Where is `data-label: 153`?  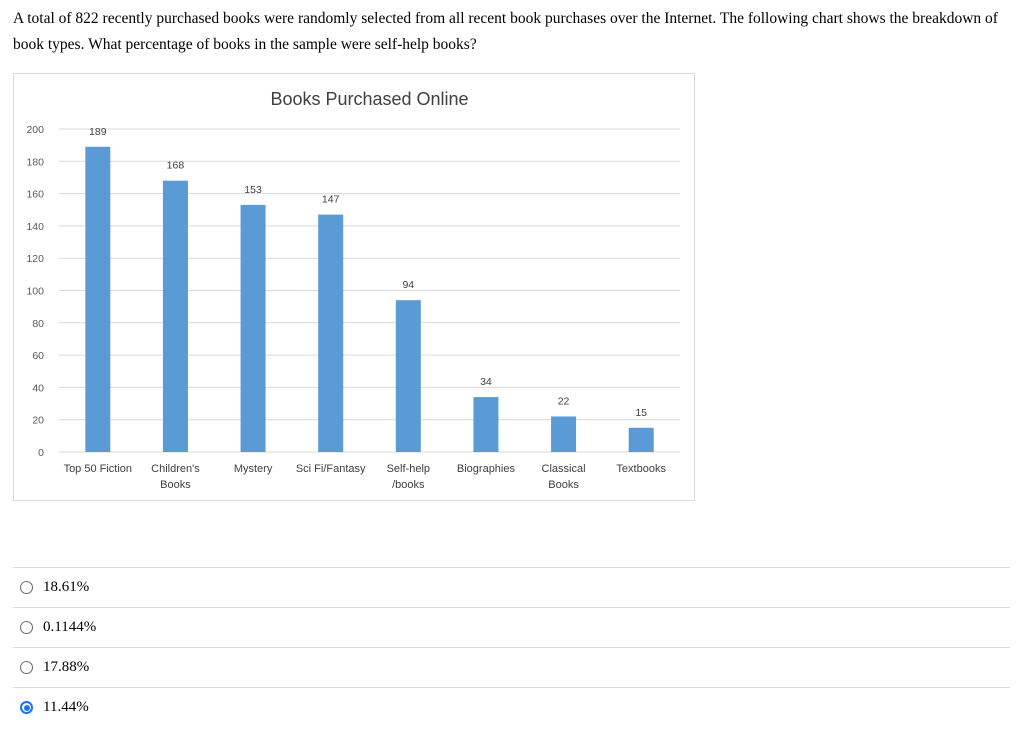 data-label: 153 is located at coordinates (253, 190).